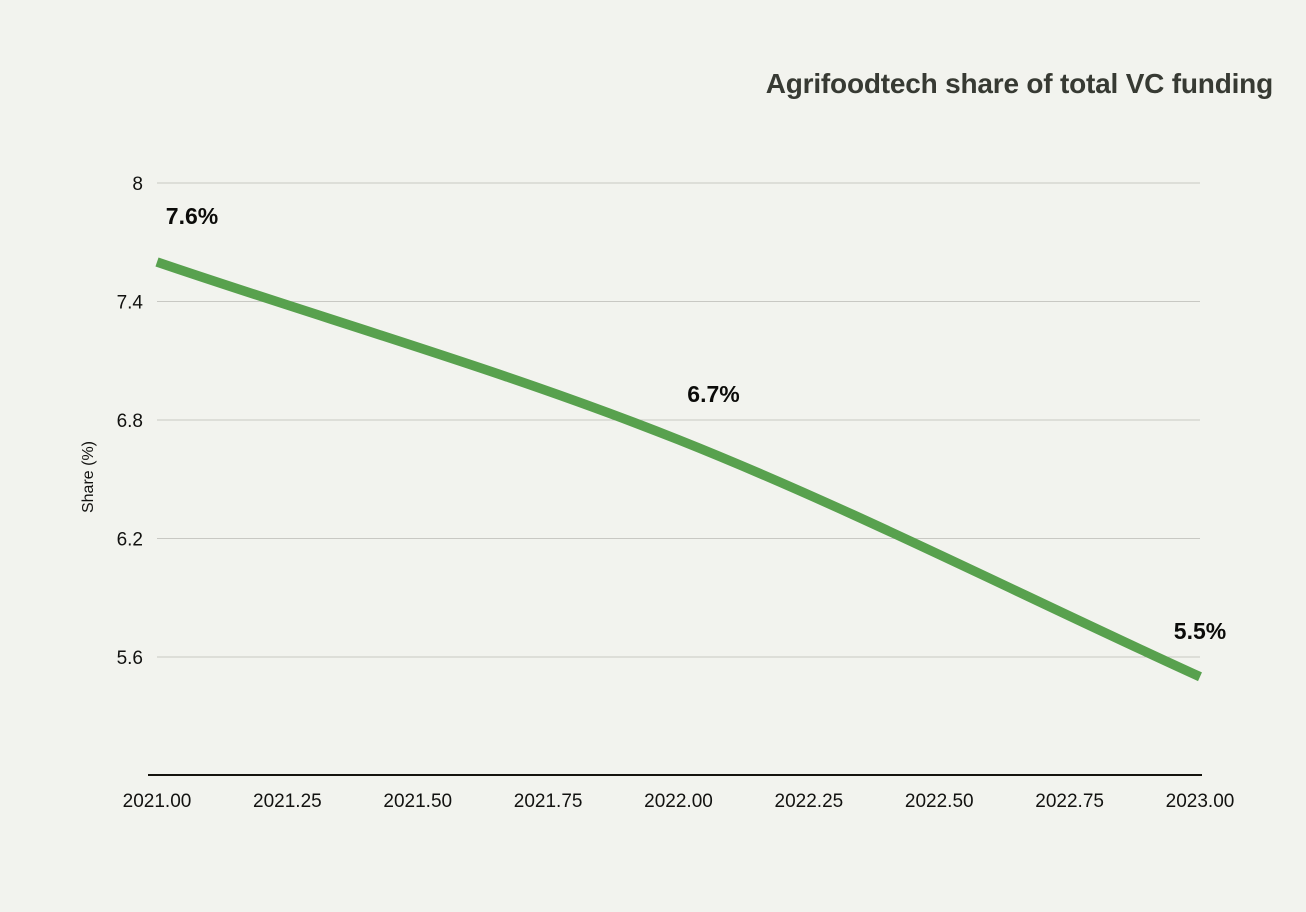  I want to click on y-tick-label: 7.4, so click(130, 303).